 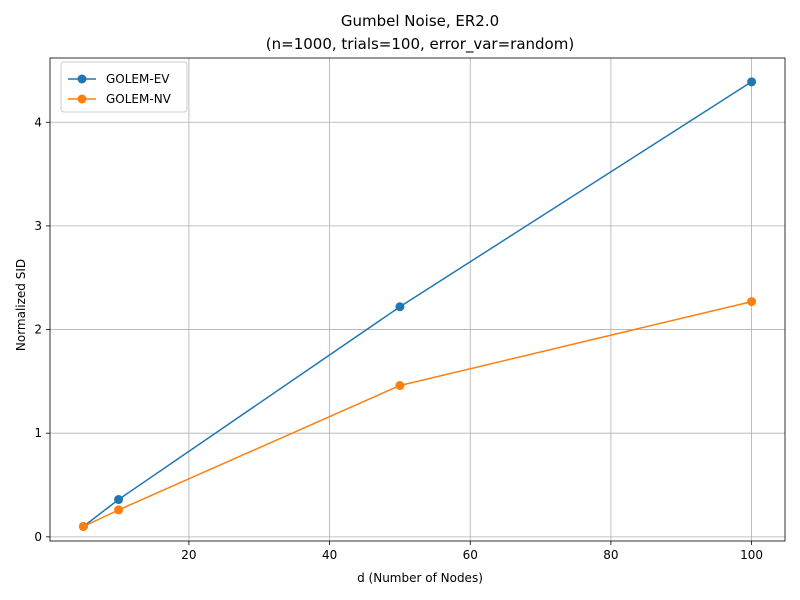 What do you see at coordinates (420, 44) in the screenshot?
I see `chart-subtitle: (n=1000, trials=100, error_var=random)` at bounding box center [420, 44].